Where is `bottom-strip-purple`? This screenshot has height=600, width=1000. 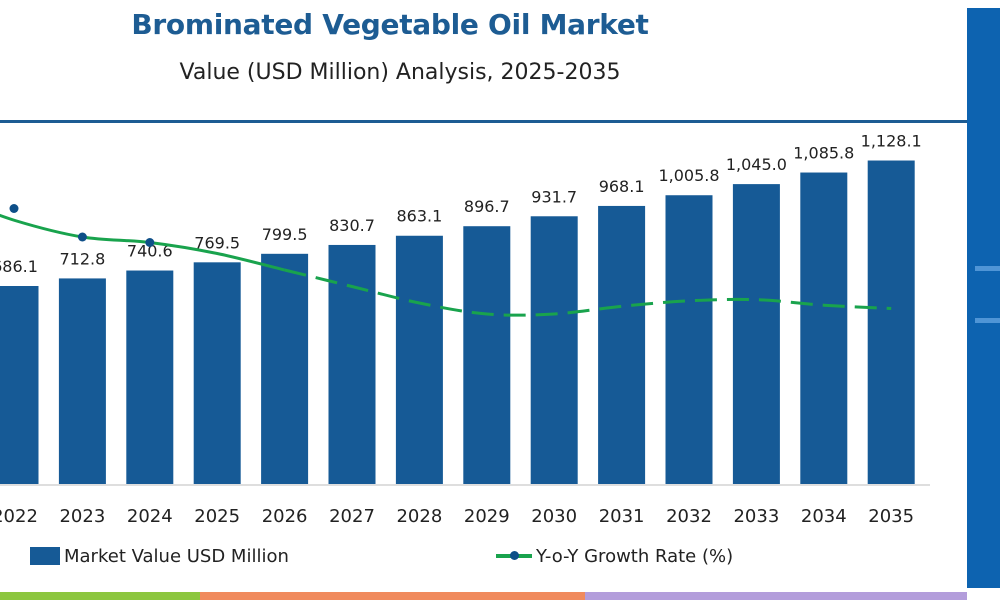
bottom-strip-purple is located at coordinates (776, 596).